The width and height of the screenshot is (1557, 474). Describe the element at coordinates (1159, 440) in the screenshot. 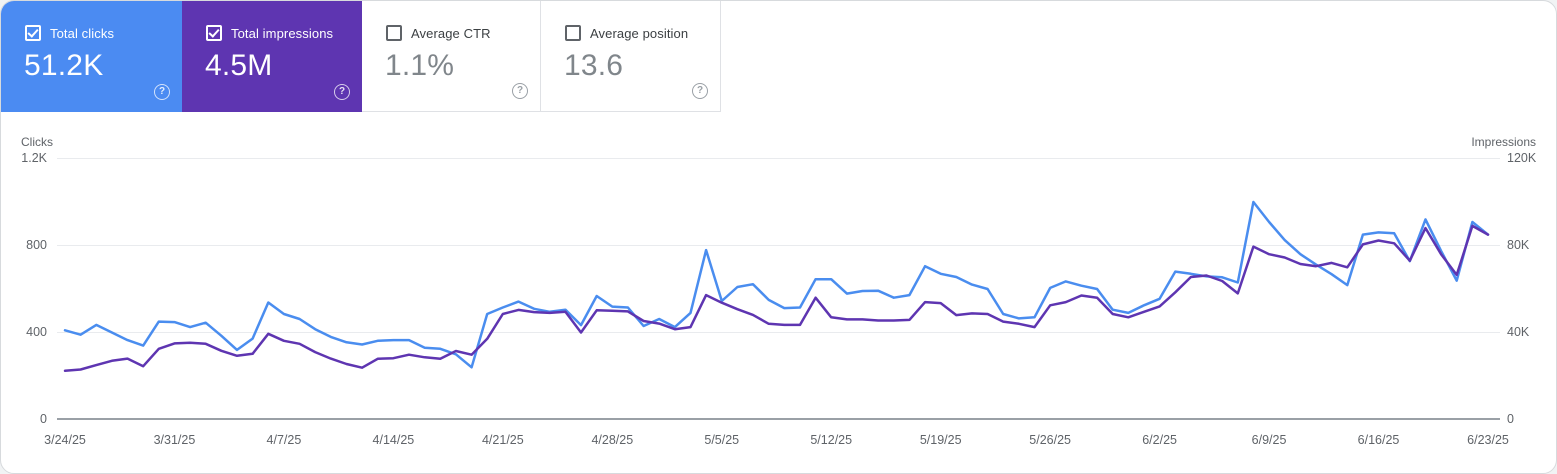

I see `x-axis-label: 6/2/25` at that location.